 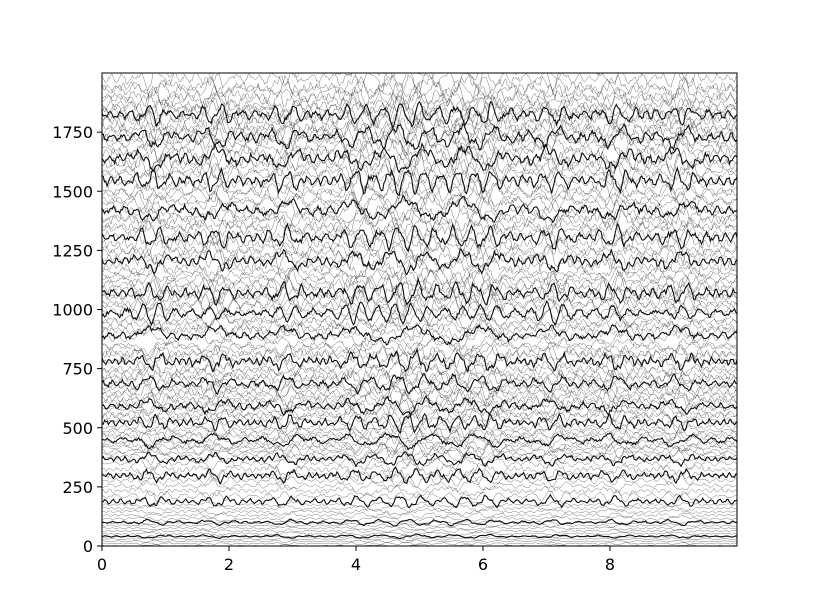 I want to click on x-tick-label: 6, so click(x=483, y=564).